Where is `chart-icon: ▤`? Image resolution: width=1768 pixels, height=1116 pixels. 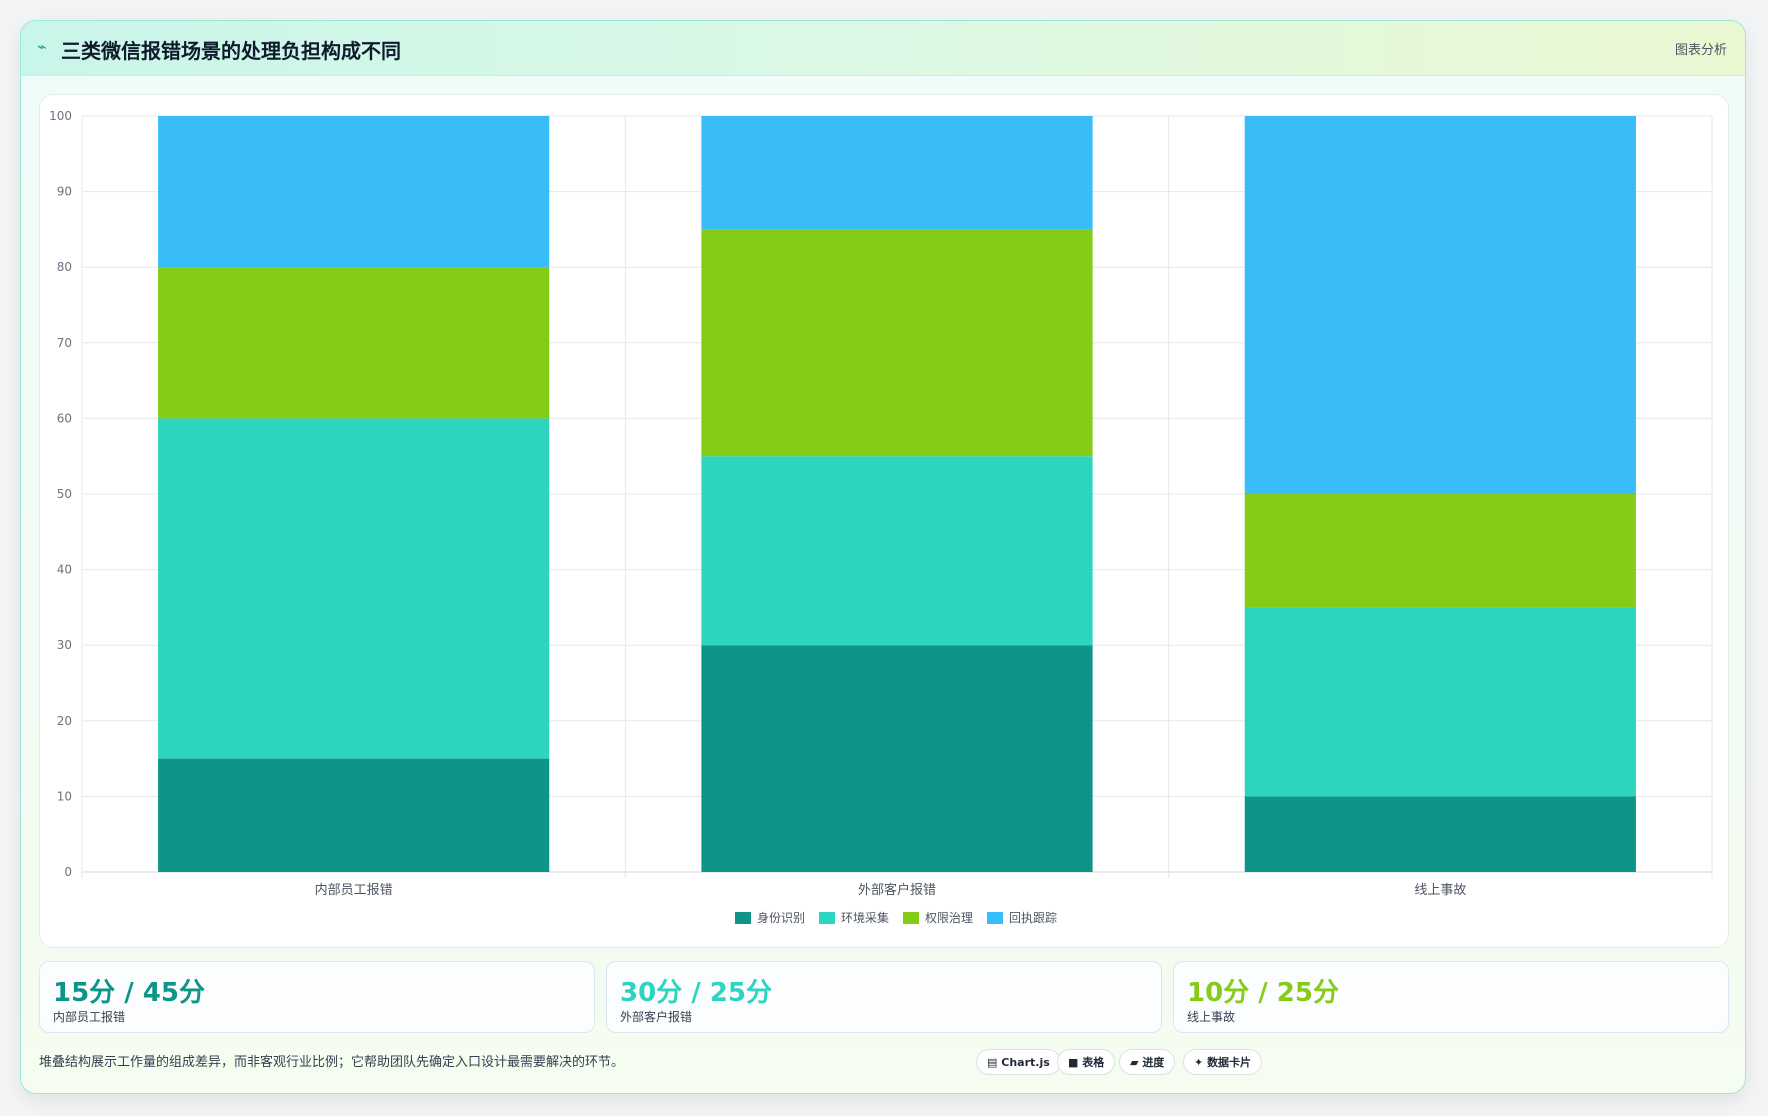 chart-icon: ▤ is located at coordinates (992, 1062).